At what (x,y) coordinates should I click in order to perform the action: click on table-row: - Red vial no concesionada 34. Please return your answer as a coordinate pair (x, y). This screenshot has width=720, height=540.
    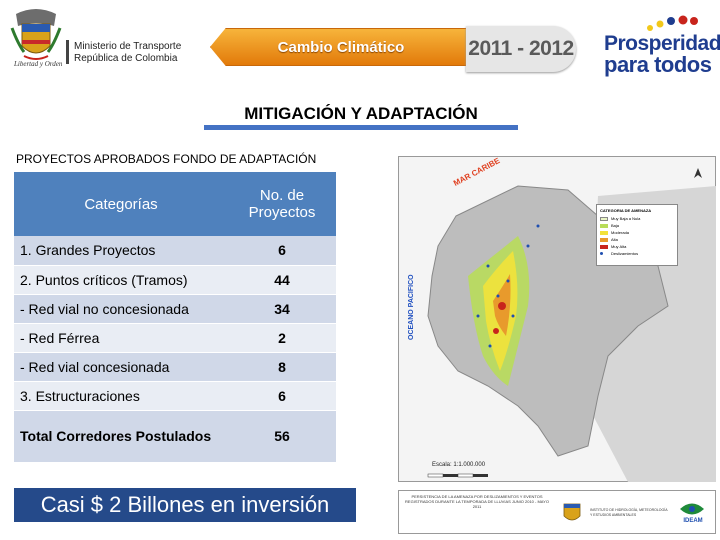
    Looking at the image, I should click on (175, 309).